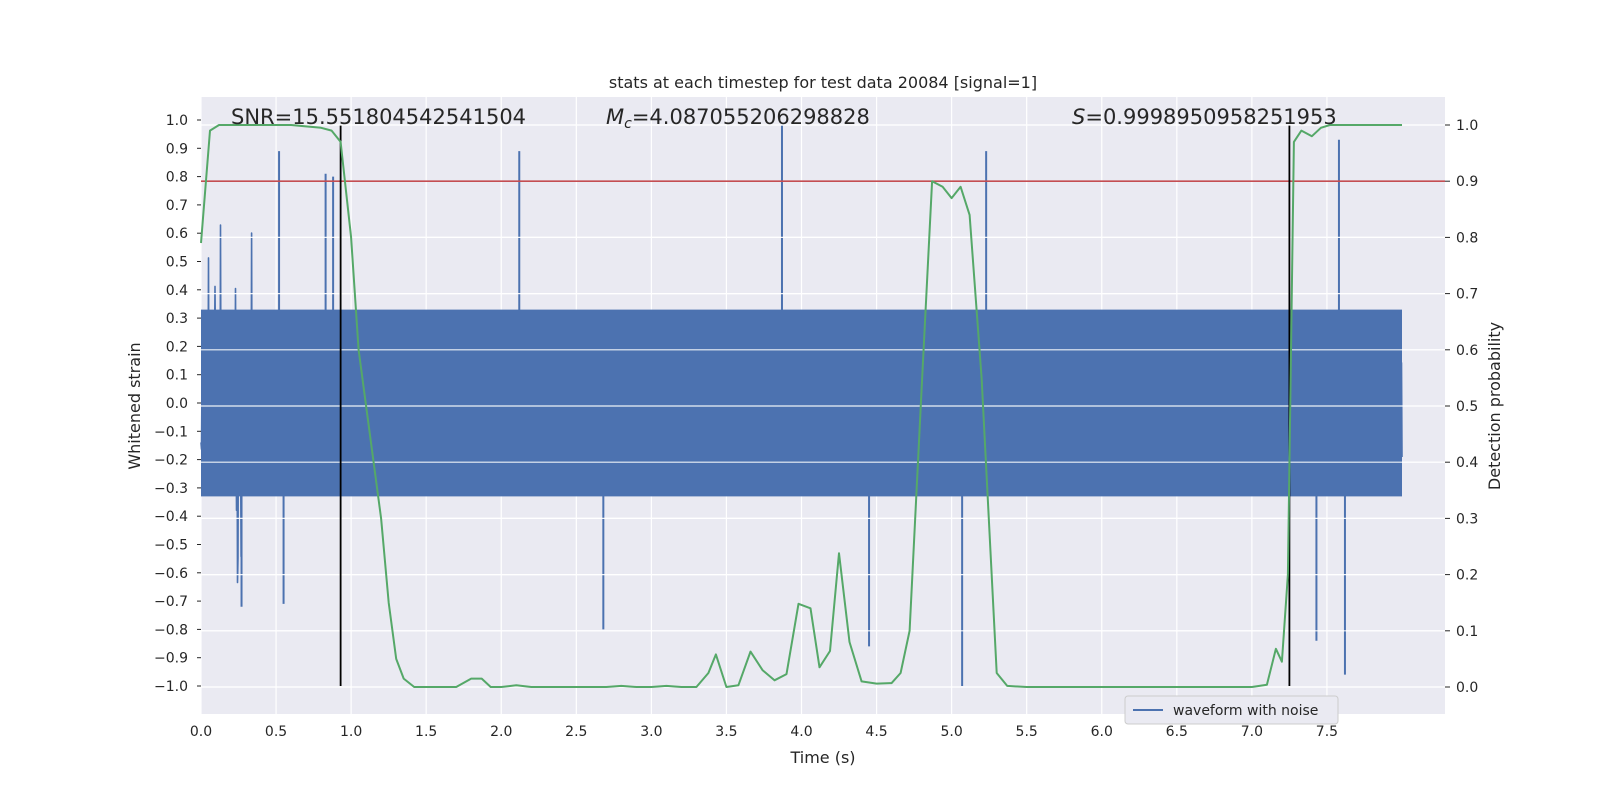 This screenshot has width=1600, height=800. Describe the element at coordinates (177, 404) in the screenshot. I see `y-tick-label: 0.0` at that location.